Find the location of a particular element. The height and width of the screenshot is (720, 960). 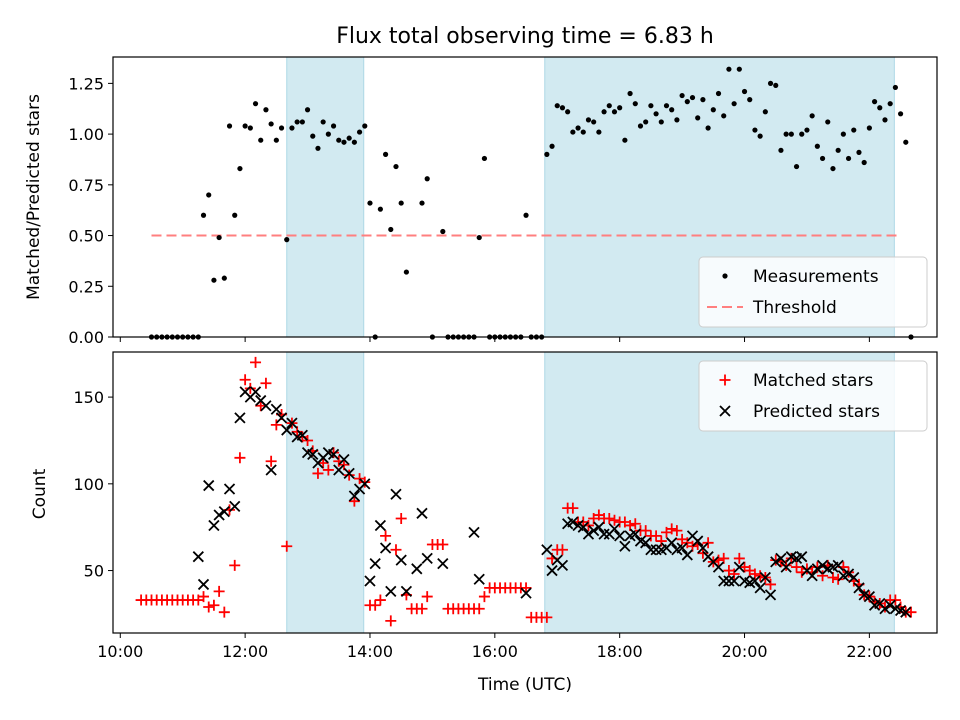

y-tick-label: 1.25 is located at coordinates (86, 83).